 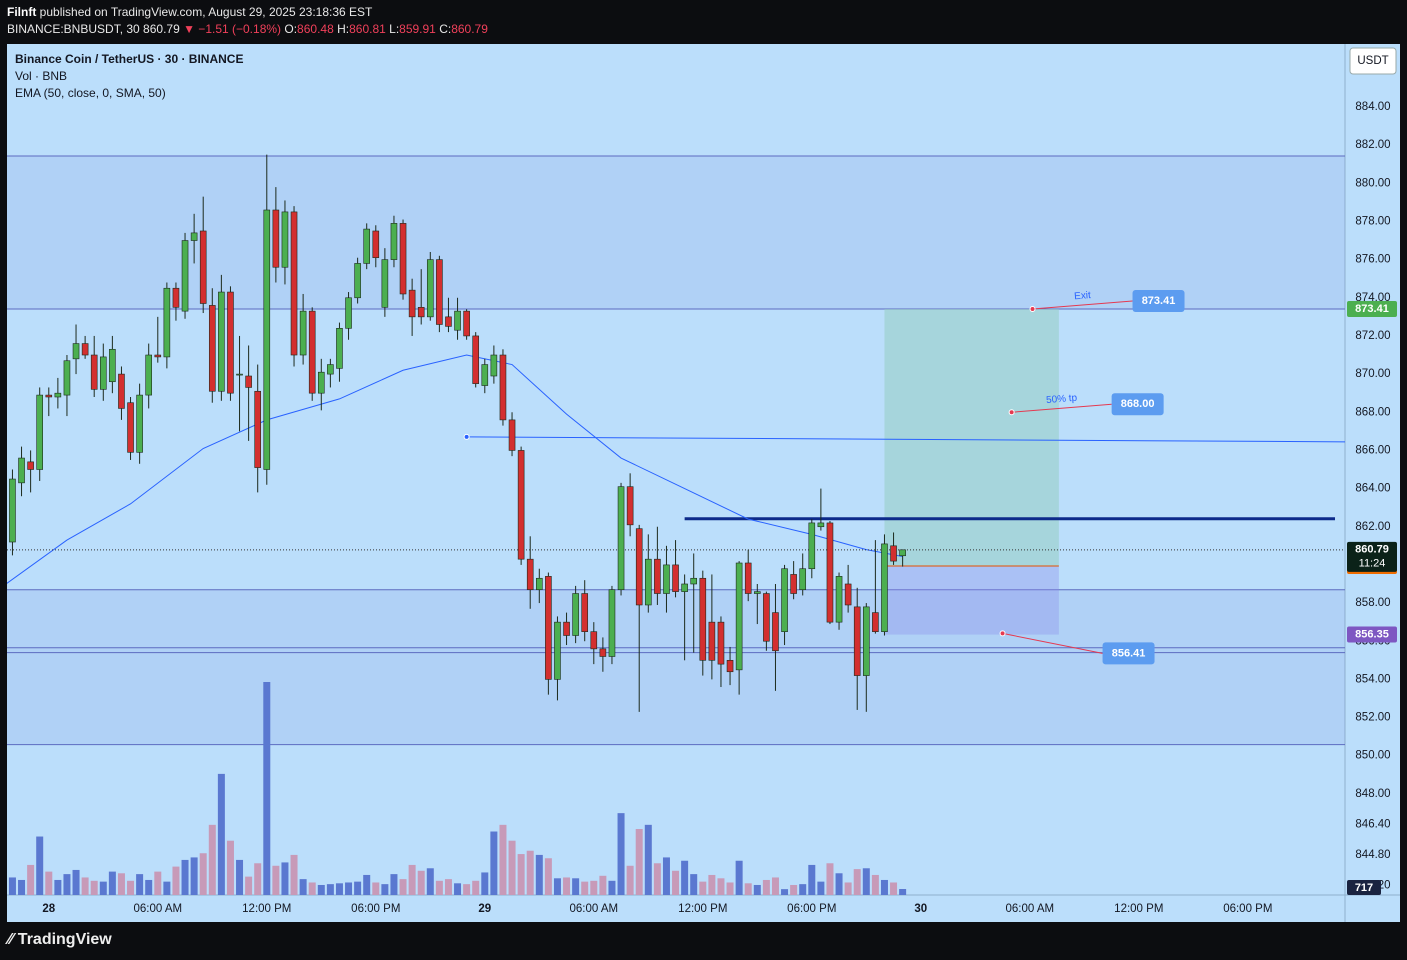 I want to click on y-tick-label: 852.00, so click(x=1372, y=718).